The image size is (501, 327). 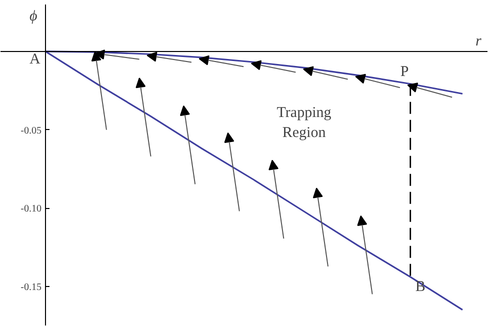 What do you see at coordinates (31, 287) in the screenshot?
I see `y-tick-label: -0.15` at bounding box center [31, 287].